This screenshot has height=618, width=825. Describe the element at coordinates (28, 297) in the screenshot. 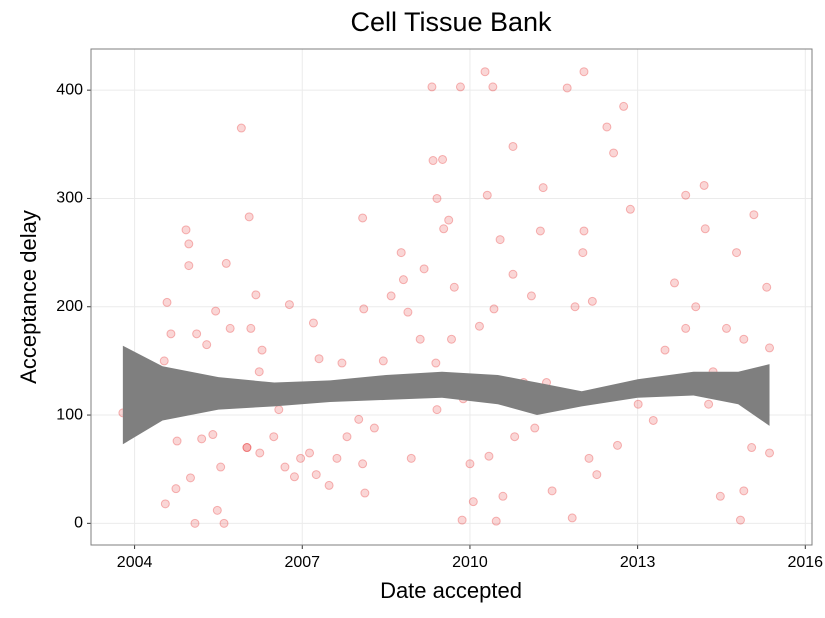

I see `y-axis-label: Acceptance delay` at that location.